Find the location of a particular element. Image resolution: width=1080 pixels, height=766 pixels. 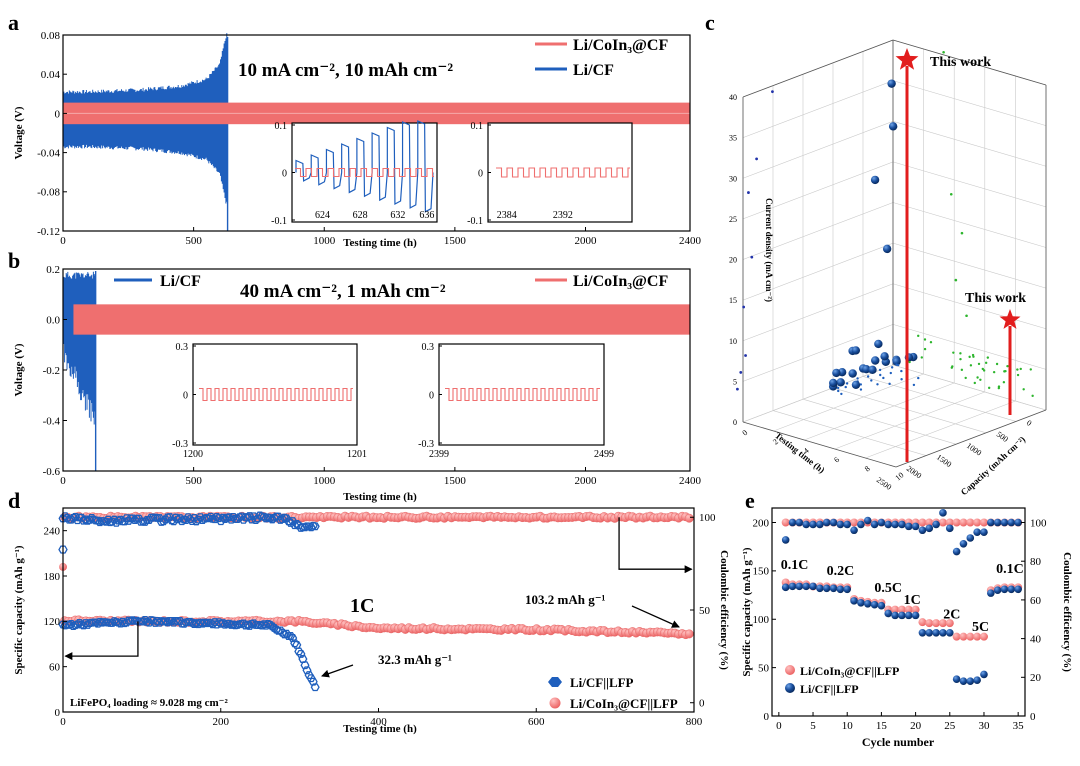

panel-e-xtick-label: 20 is located at coordinates (916, 726).